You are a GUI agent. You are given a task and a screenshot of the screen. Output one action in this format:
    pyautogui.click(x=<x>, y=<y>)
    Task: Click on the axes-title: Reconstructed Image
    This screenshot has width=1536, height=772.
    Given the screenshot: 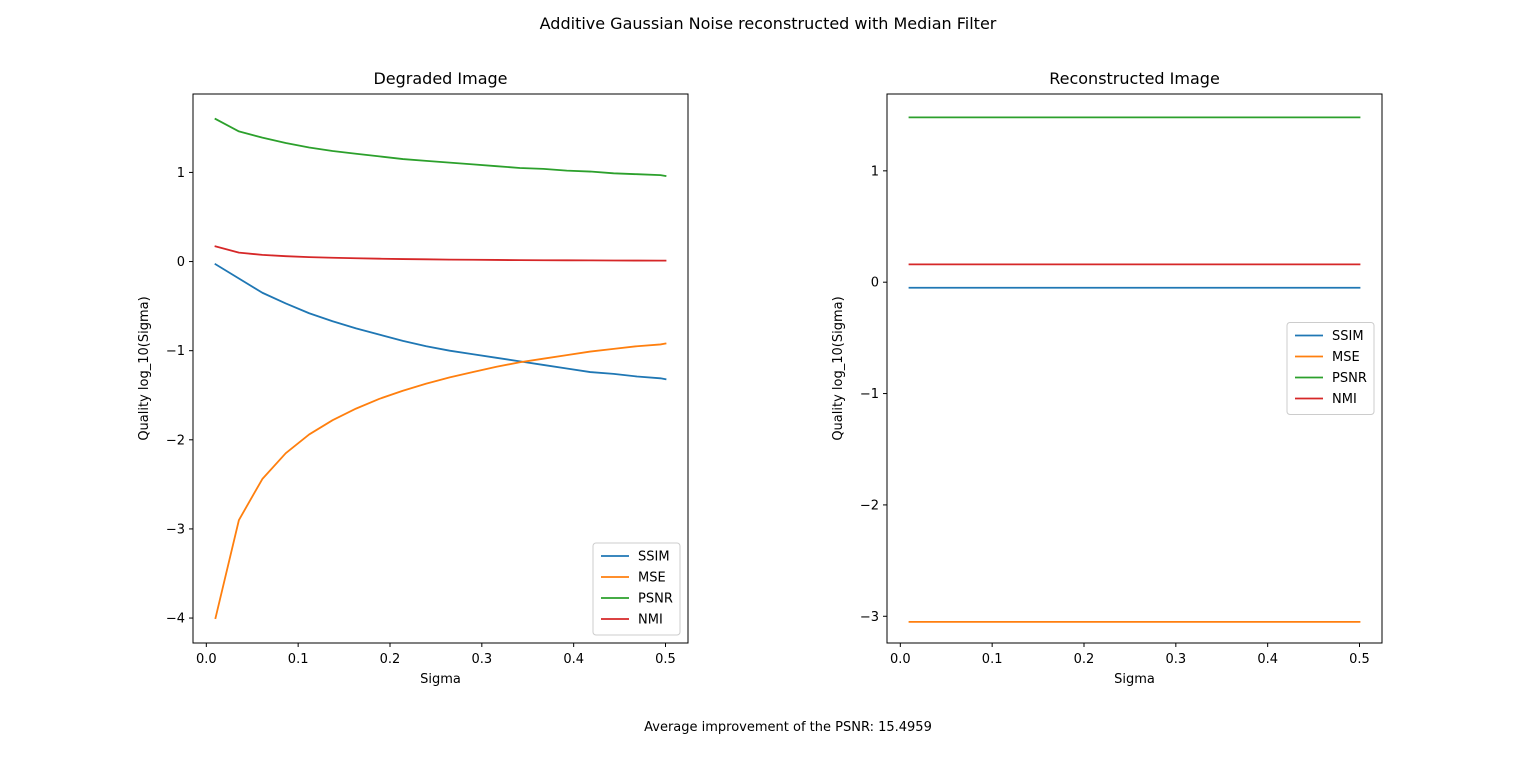 What is the action you would take?
    pyautogui.click(x=1134, y=78)
    